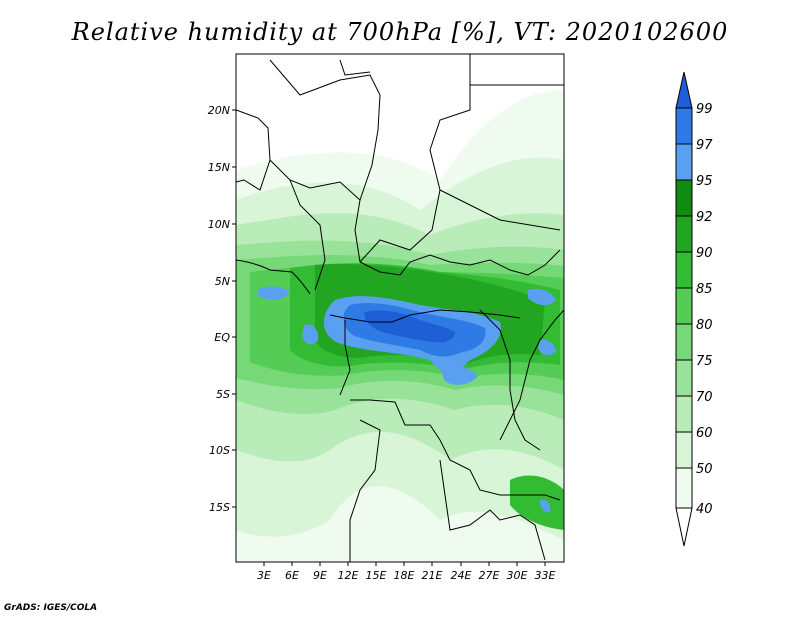 The height and width of the screenshot is (618, 800). I want to click on lat-tick-label: EQ, so click(222, 337).